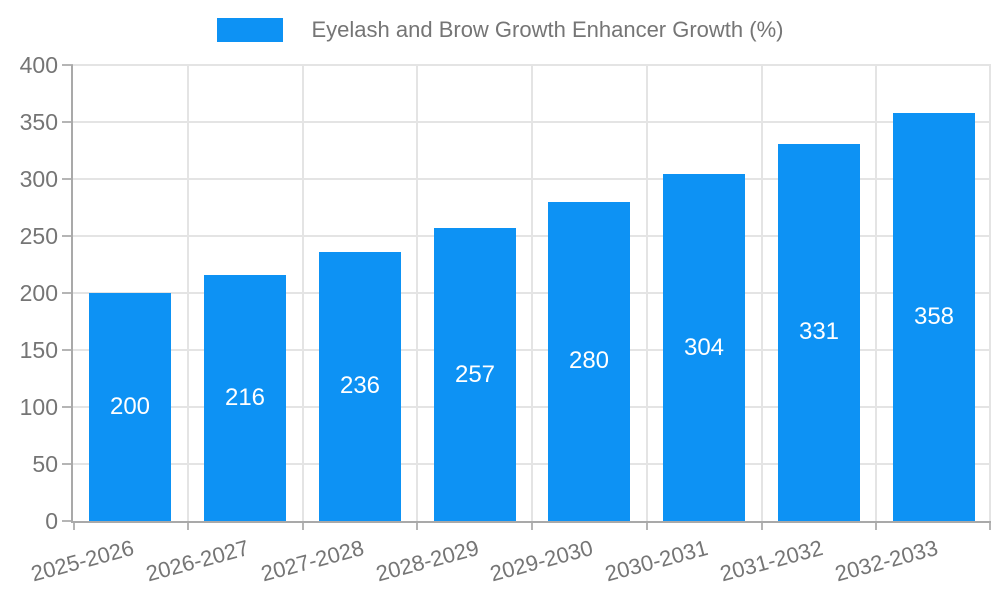 Image resolution: width=1000 pixels, height=600 pixels. I want to click on legend-swatch, so click(249, 30).